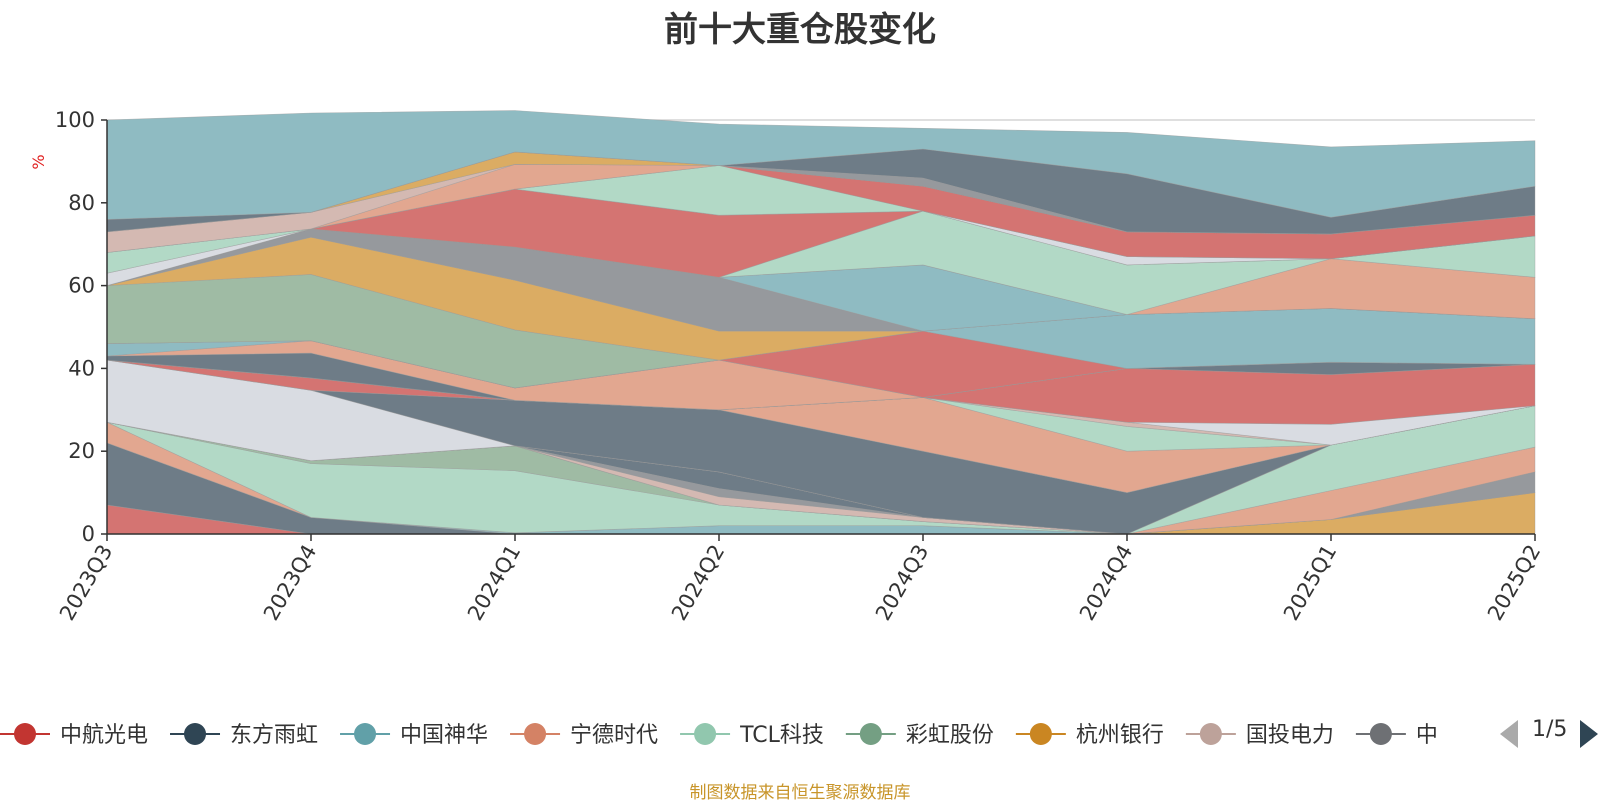  What do you see at coordinates (614, 735) in the screenshot?
I see `legend-label: 宁德时代` at bounding box center [614, 735].